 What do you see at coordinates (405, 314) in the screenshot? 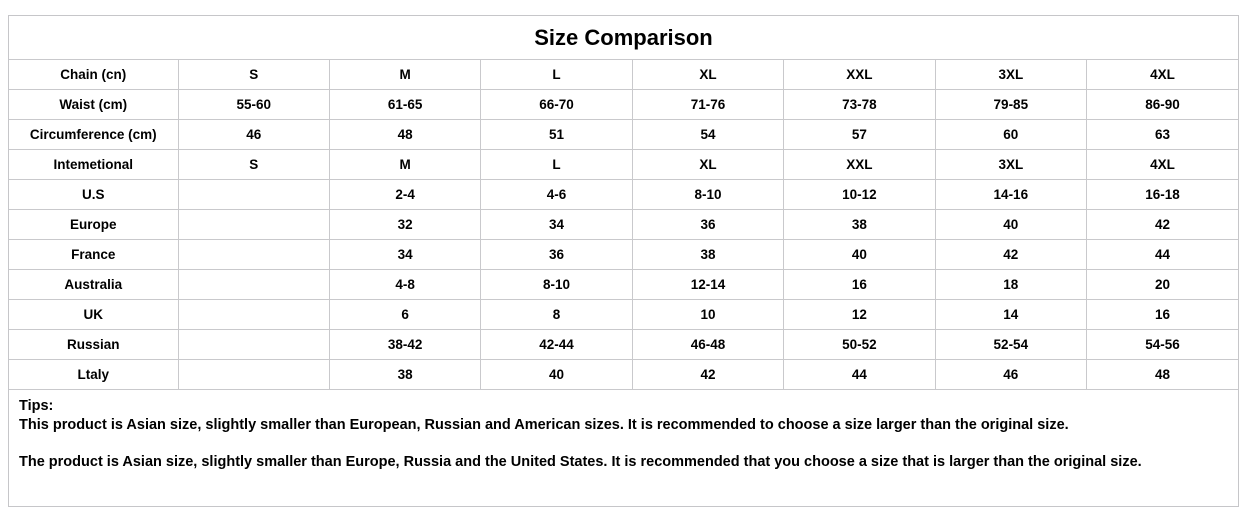
I see `size-cell: 6` at bounding box center [405, 314].